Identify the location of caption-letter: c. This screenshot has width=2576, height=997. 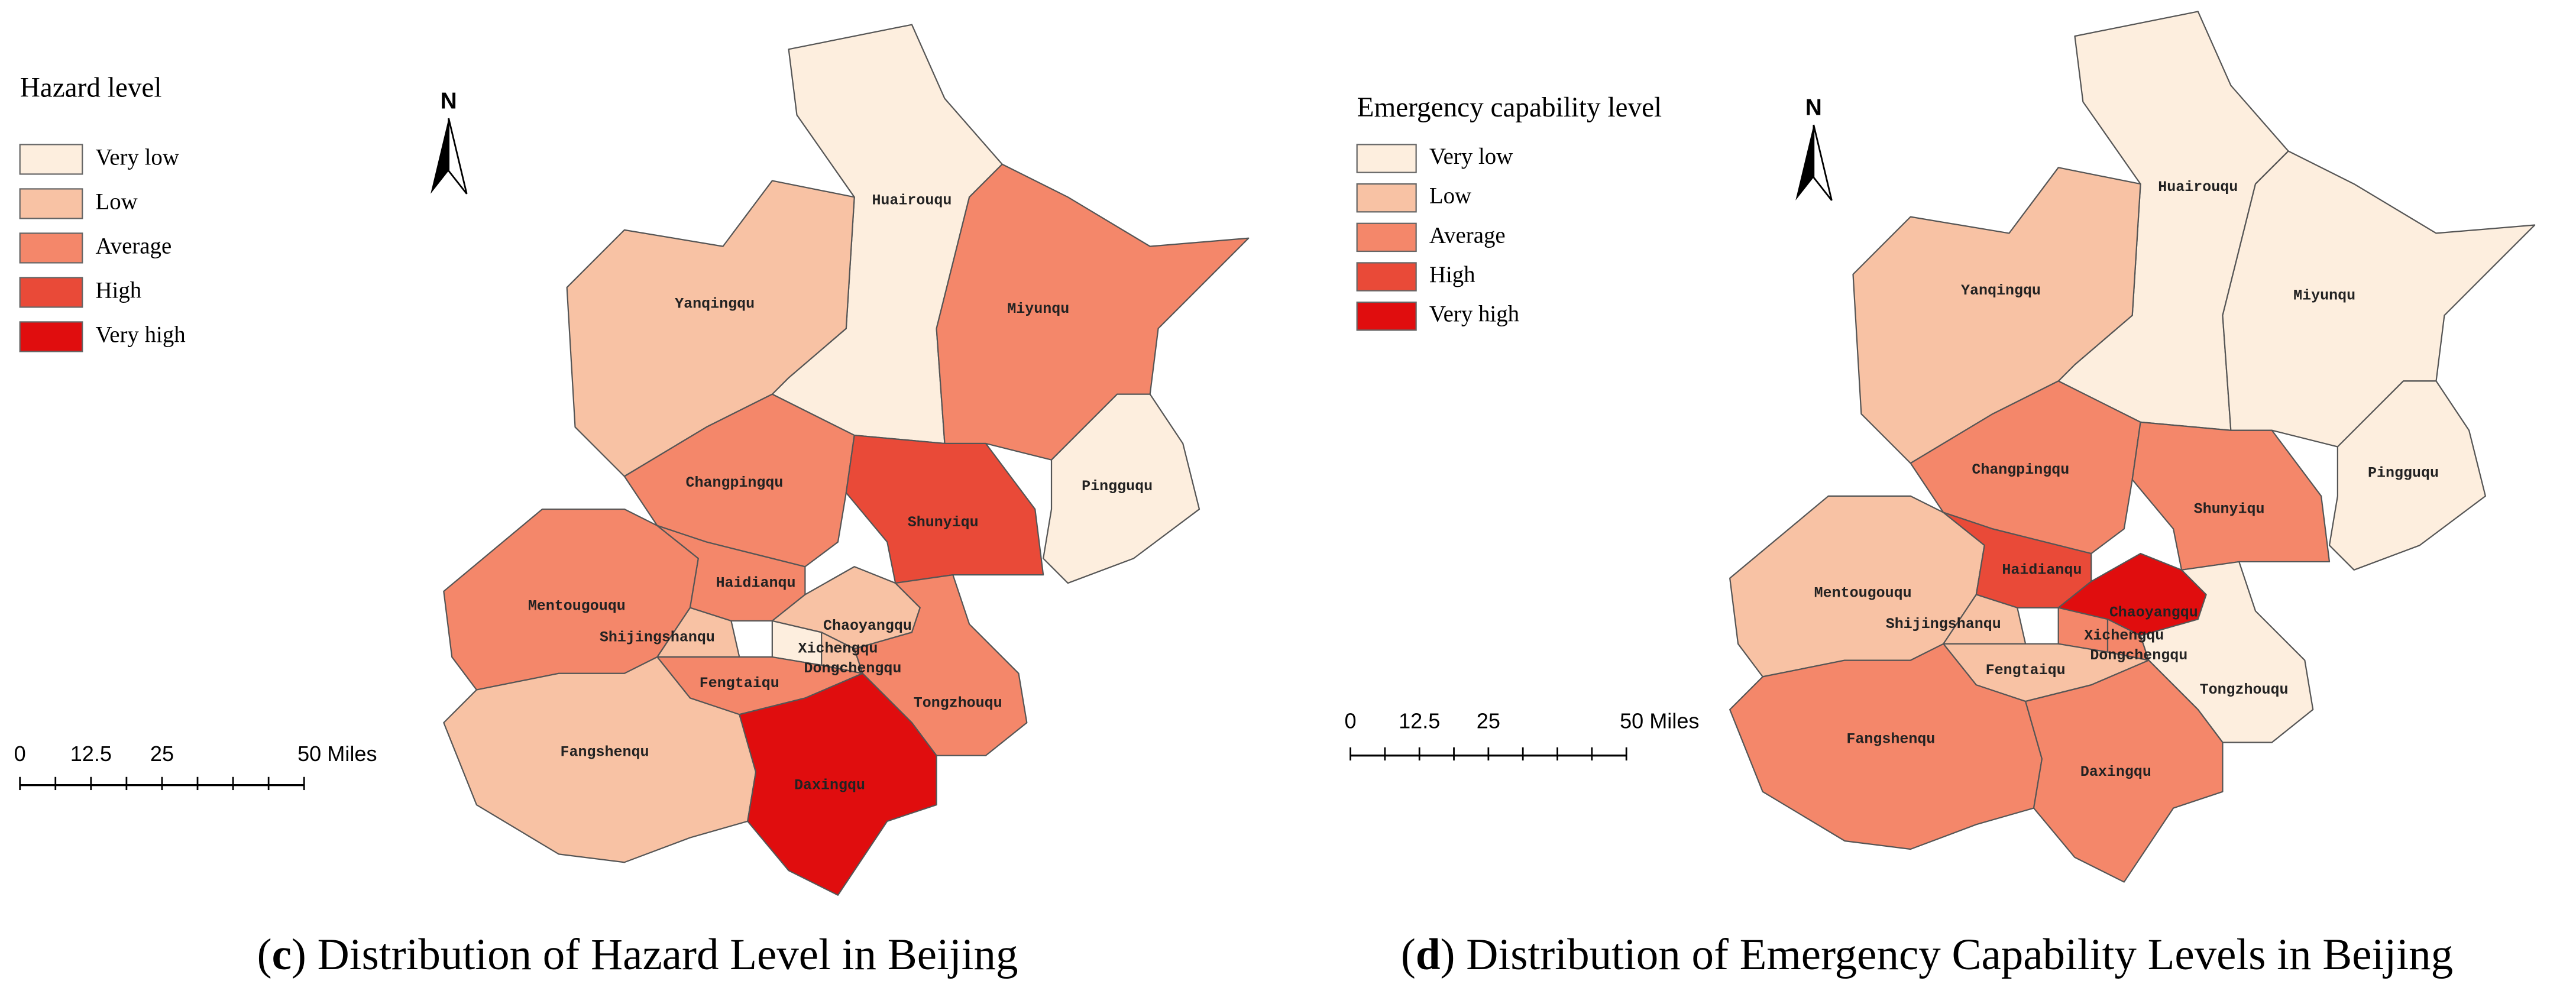
(282, 954).